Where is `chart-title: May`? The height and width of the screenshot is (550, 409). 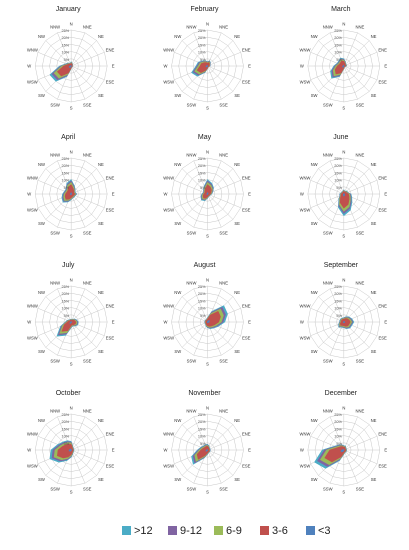 chart-title: May is located at coordinates (205, 137).